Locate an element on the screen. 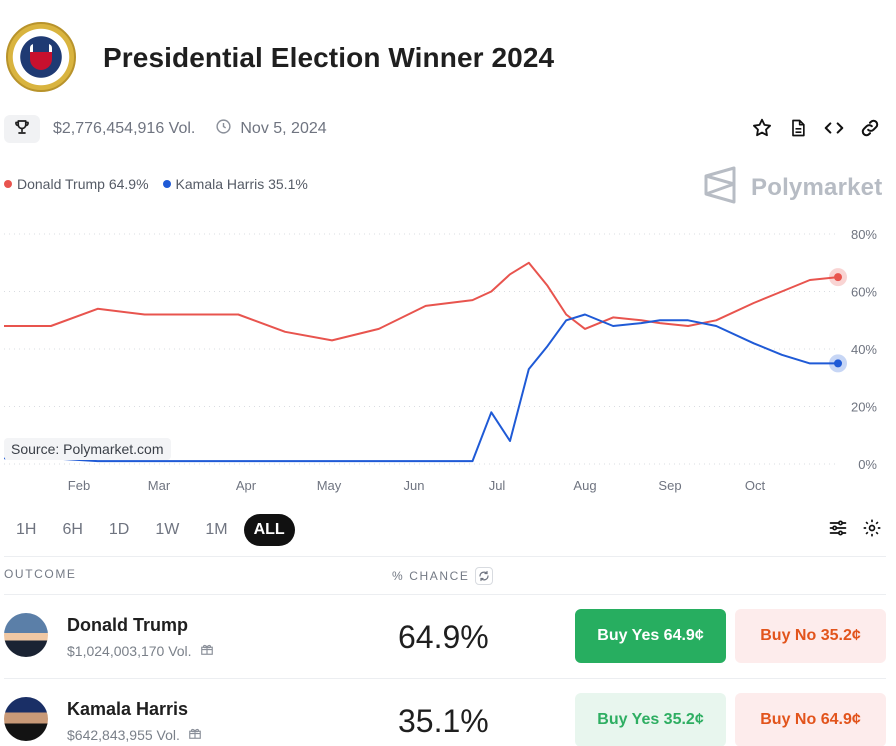 The image size is (896, 746). x-tick-label: Jun is located at coordinates (414, 485).